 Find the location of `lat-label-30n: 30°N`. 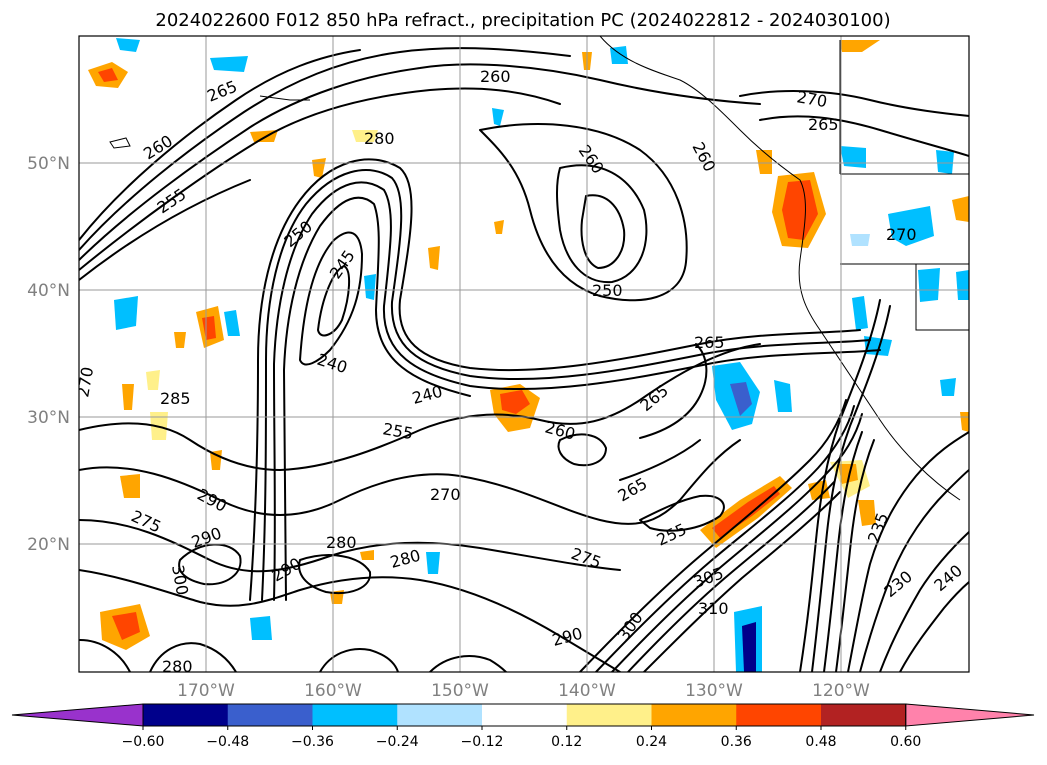

lat-label-30n: 30°N is located at coordinates (48, 418).